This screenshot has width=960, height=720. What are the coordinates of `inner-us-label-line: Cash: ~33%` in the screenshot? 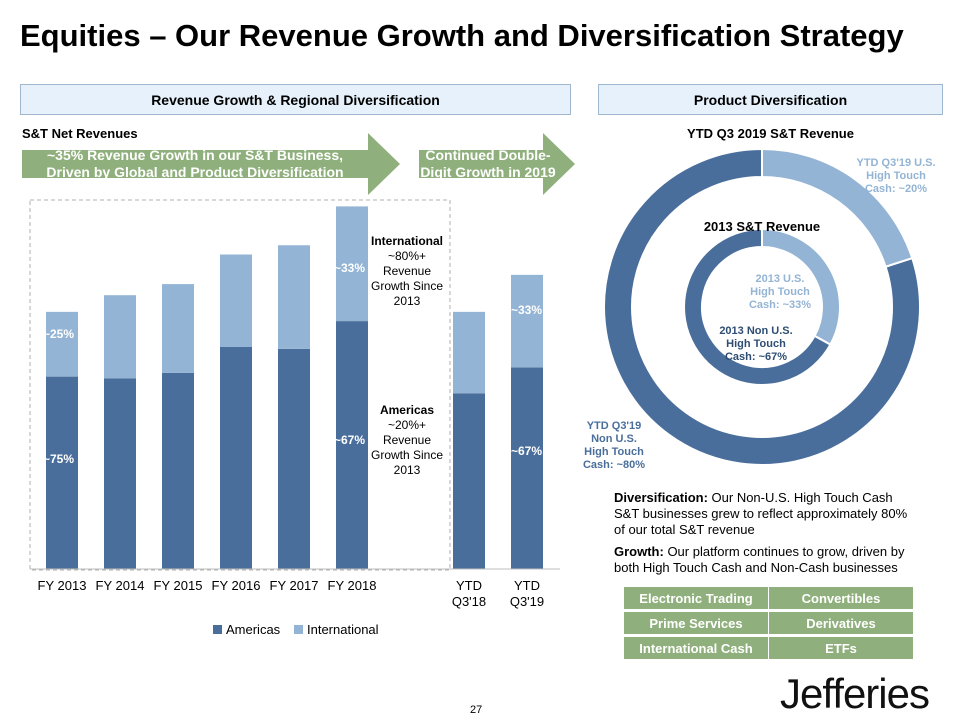 It's located at (780, 305).